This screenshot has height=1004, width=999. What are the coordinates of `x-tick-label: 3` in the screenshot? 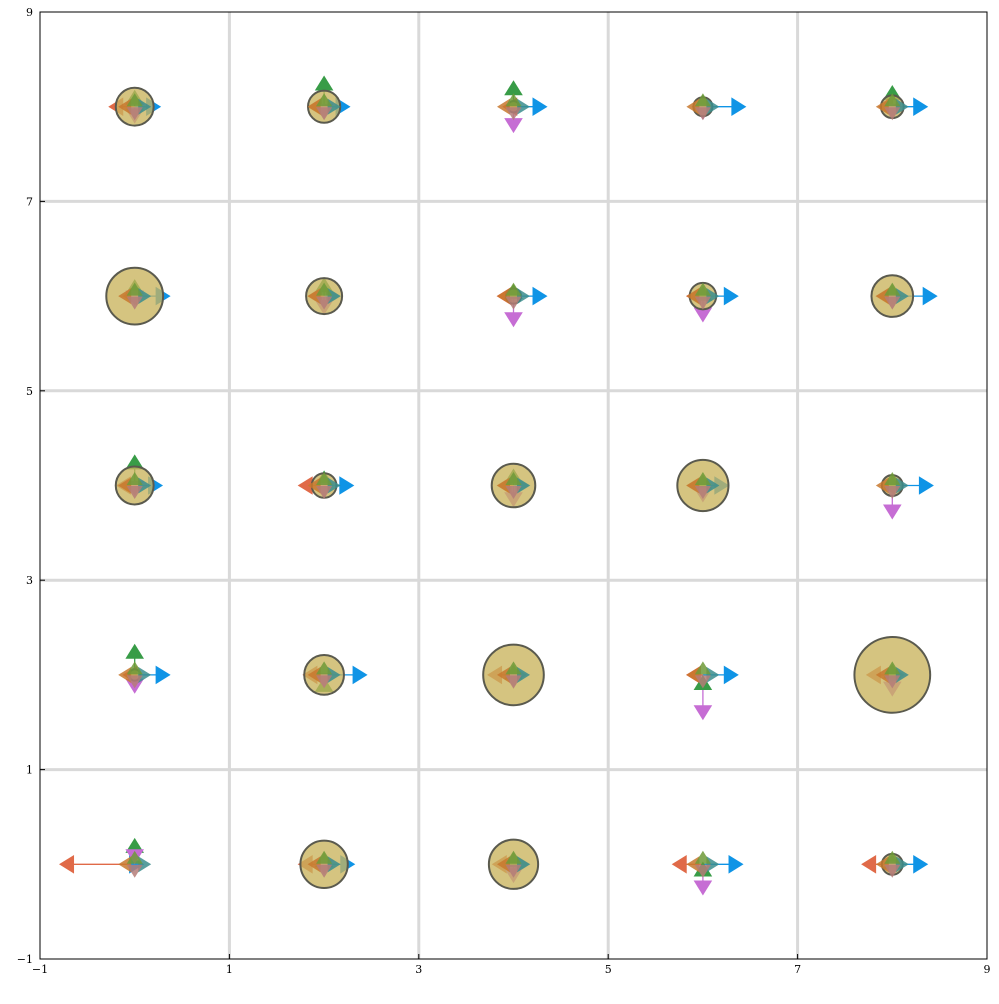 It's located at (418, 969).